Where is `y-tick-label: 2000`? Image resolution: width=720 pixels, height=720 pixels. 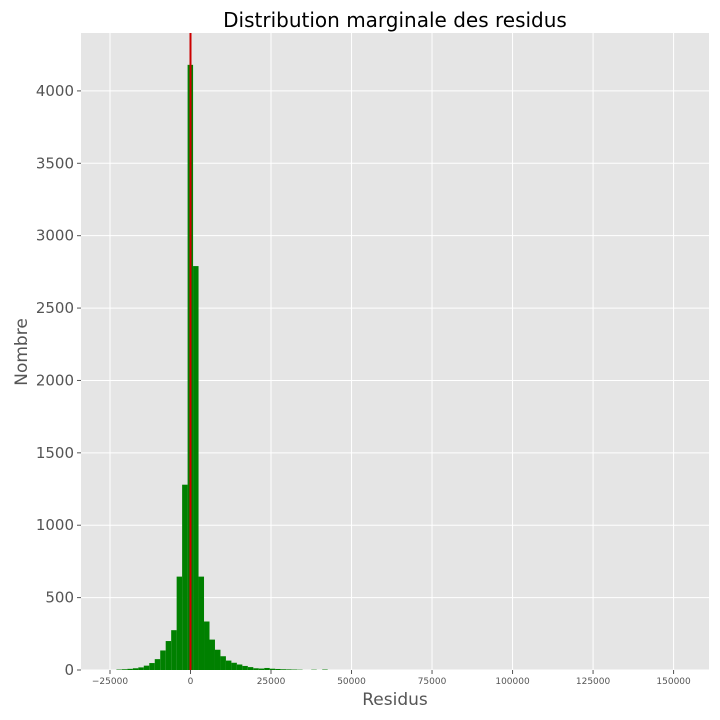 y-tick-label: 2000 is located at coordinates (55, 380).